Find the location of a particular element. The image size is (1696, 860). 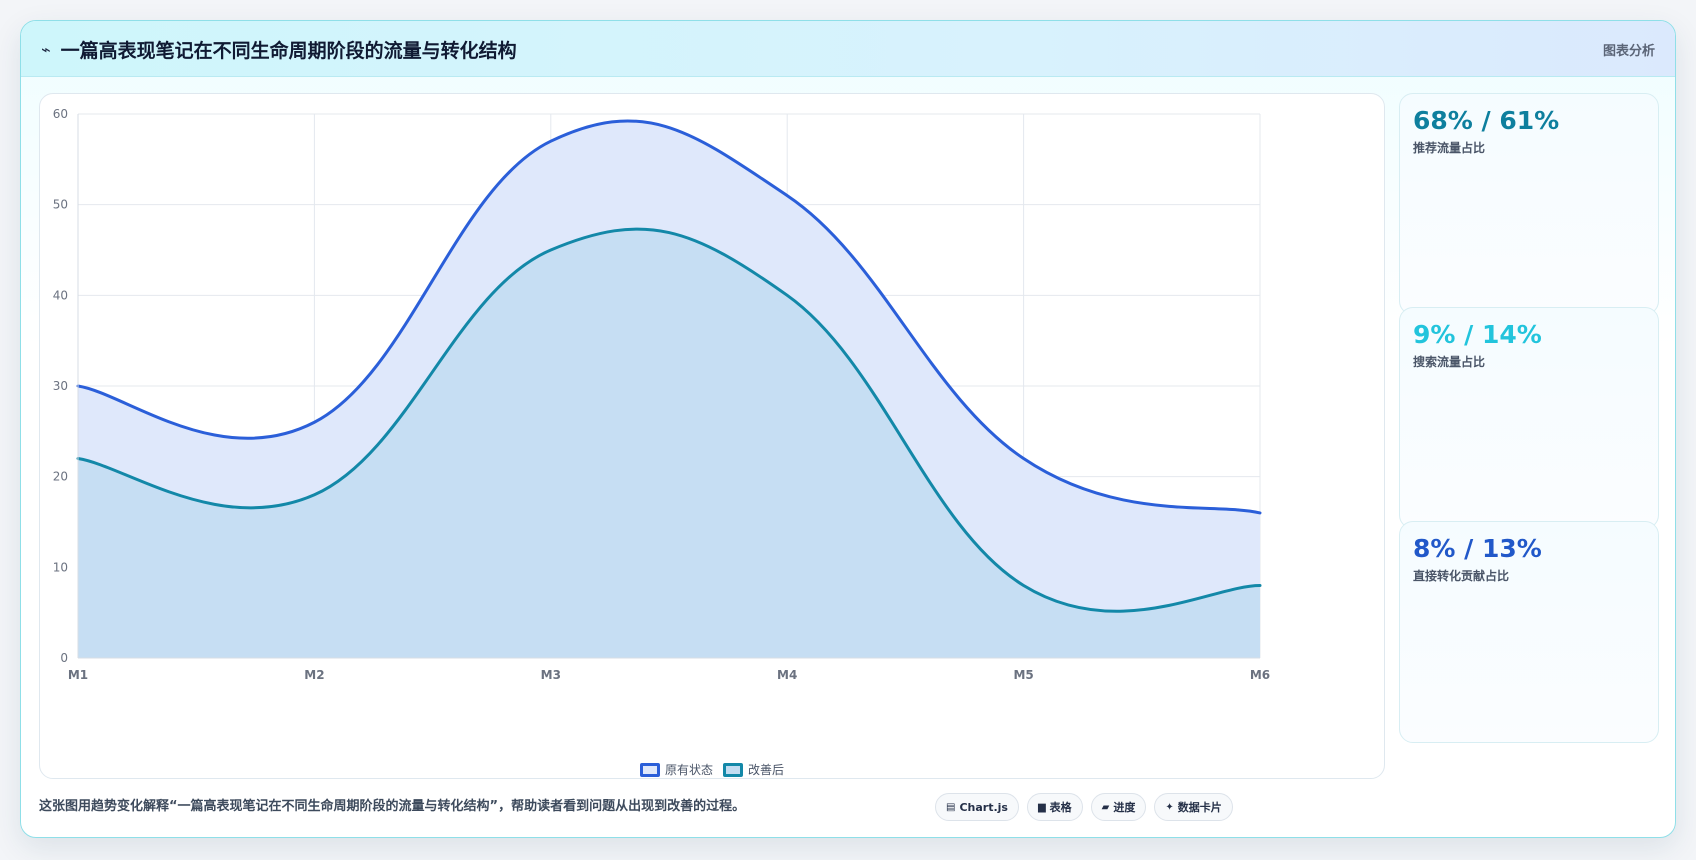

x-tick-label: M6 is located at coordinates (1260, 675).